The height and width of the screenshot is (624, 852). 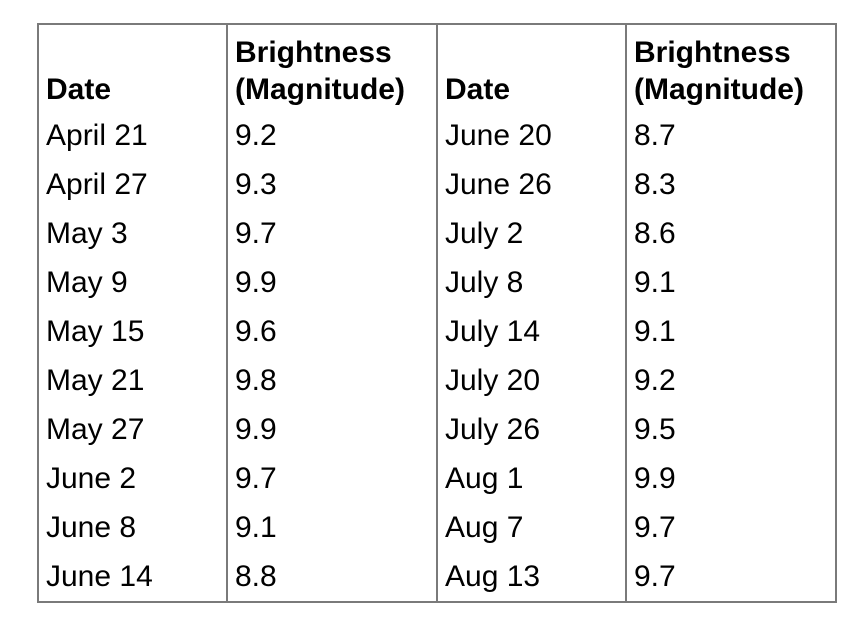 I want to click on header-brightness-left-line1: Brightness, so click(x=313, y=52).